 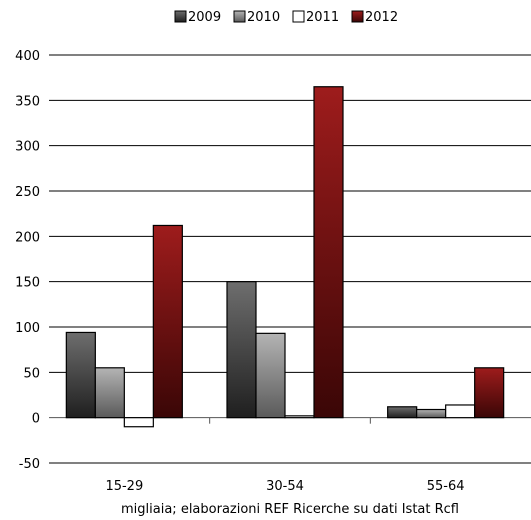 What do you see at coordinates (286, 17) in the screenshot?
I see `legend: 2009 2010 2011 2012` at bounding box center [286, 17].